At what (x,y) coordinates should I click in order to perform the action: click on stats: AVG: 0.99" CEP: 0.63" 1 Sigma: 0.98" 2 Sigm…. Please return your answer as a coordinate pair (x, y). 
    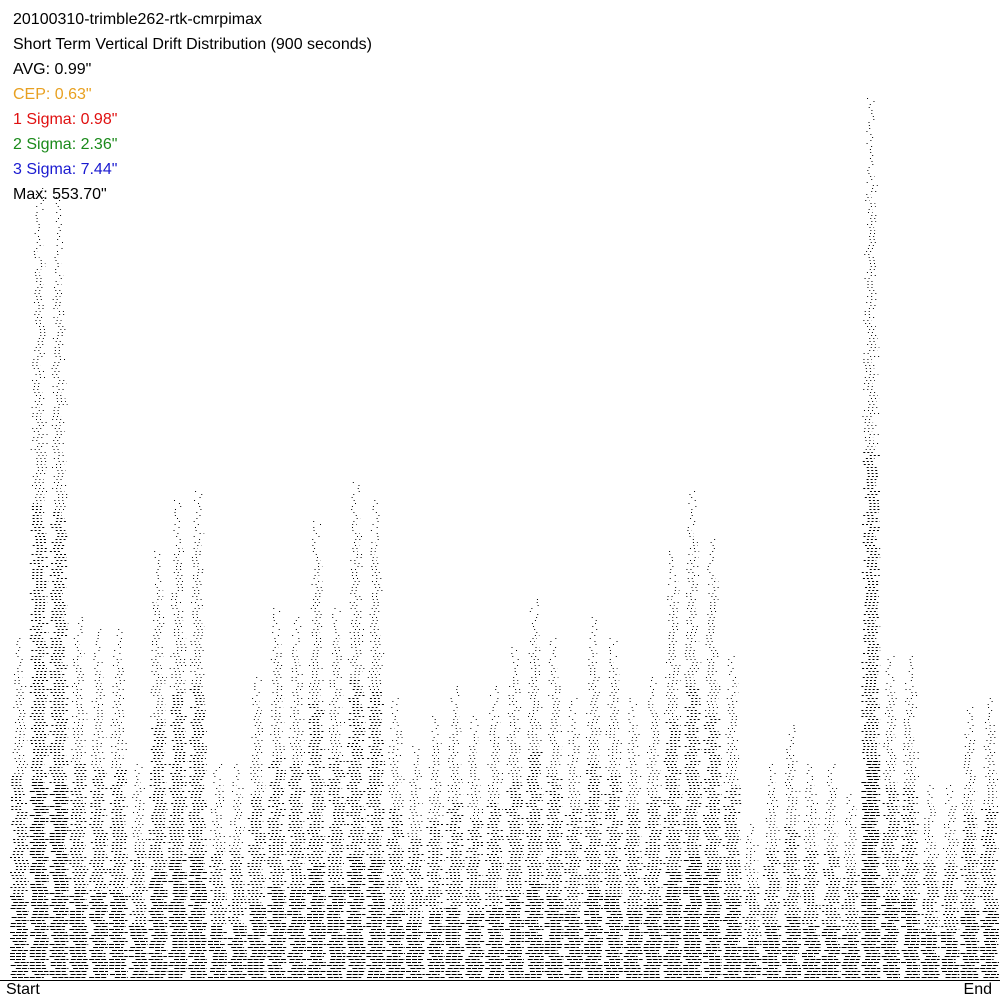
    Looking at the image, I should click on (65, 132).